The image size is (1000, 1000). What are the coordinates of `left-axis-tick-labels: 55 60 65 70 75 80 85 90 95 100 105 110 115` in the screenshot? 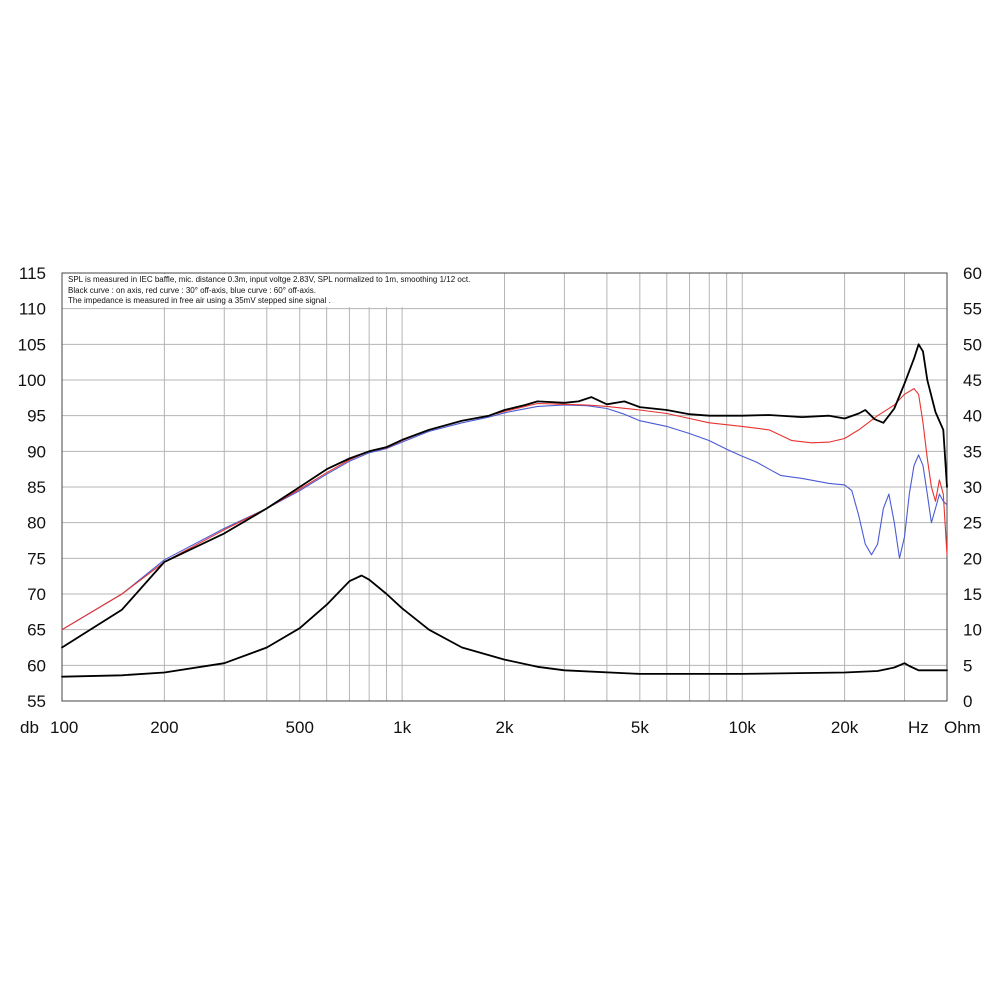 It's located at (32, 487).